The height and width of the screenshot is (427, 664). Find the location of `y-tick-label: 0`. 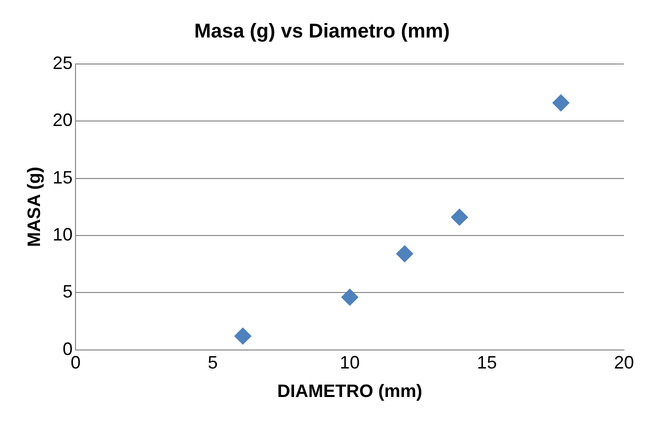

y-tick-label: 0 is located at coordinates (67, 348).